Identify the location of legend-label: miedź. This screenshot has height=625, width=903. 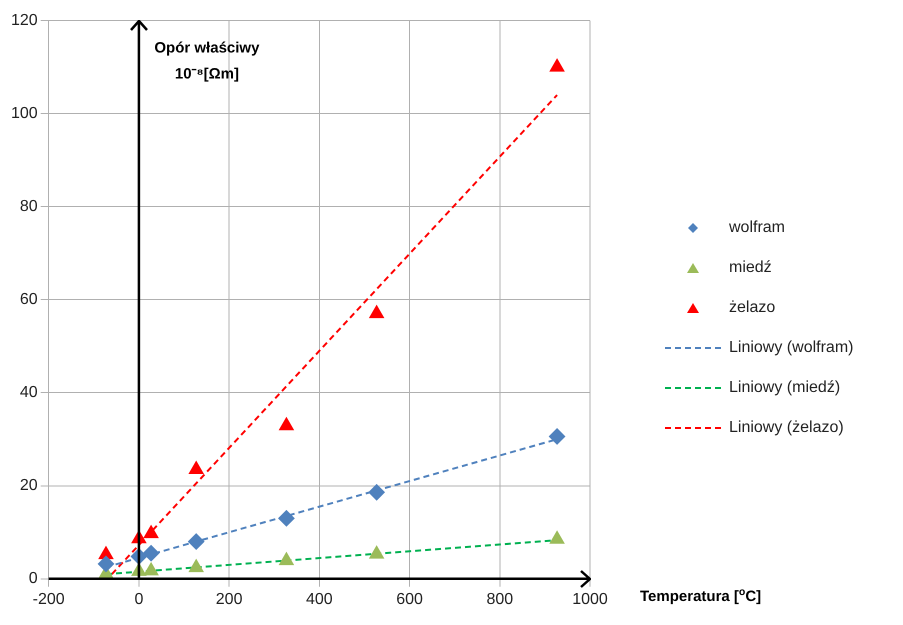
(750, 268).